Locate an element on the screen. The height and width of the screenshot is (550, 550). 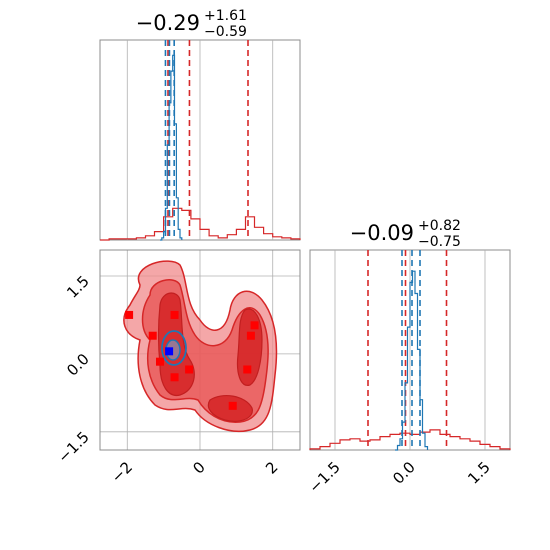
blue-marker is located at coordinates (169, 351).